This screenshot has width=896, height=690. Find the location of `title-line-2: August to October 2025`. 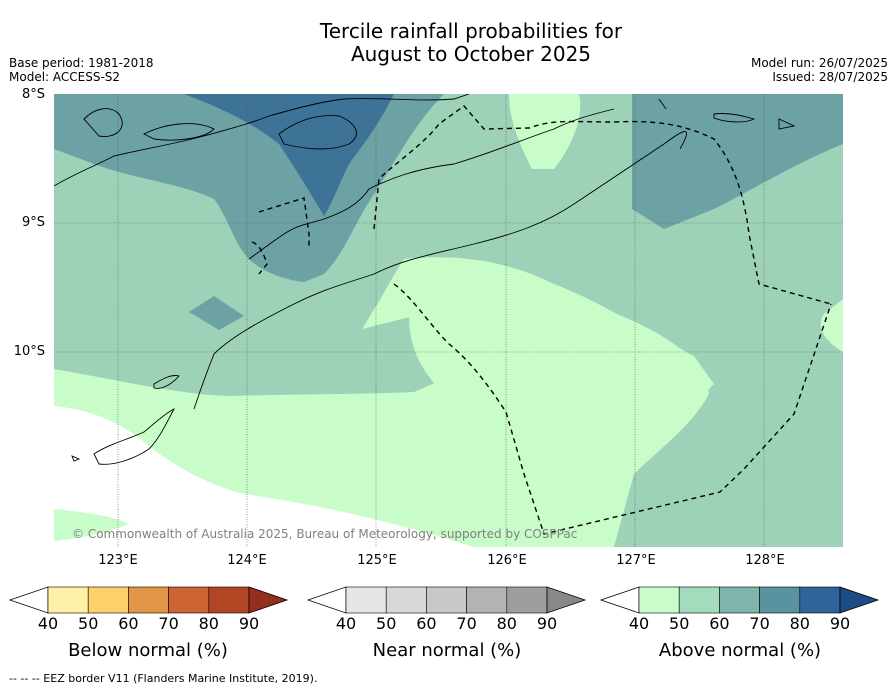

title-line-2: August to October 2025 is located at coordinates (471, 54).